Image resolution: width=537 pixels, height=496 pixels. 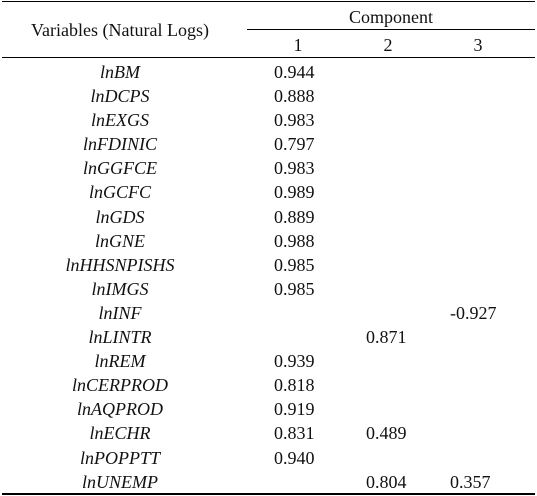 What do you see at coordinates (120, 409) in the screenshot?
I see `variable-name: lnAQPROD` at bounding box center [120, 409].